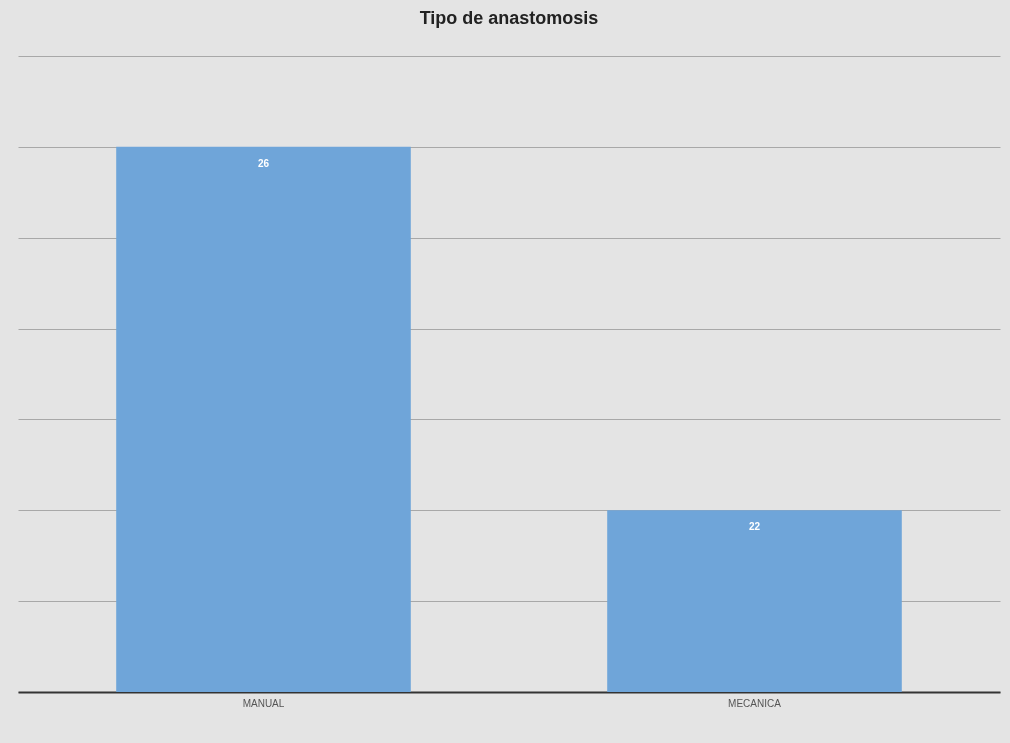 The image size is (1010, 743). Describe the element at coordinates (754, 527) in the screenshot. I see `data-label: 22` at that location.